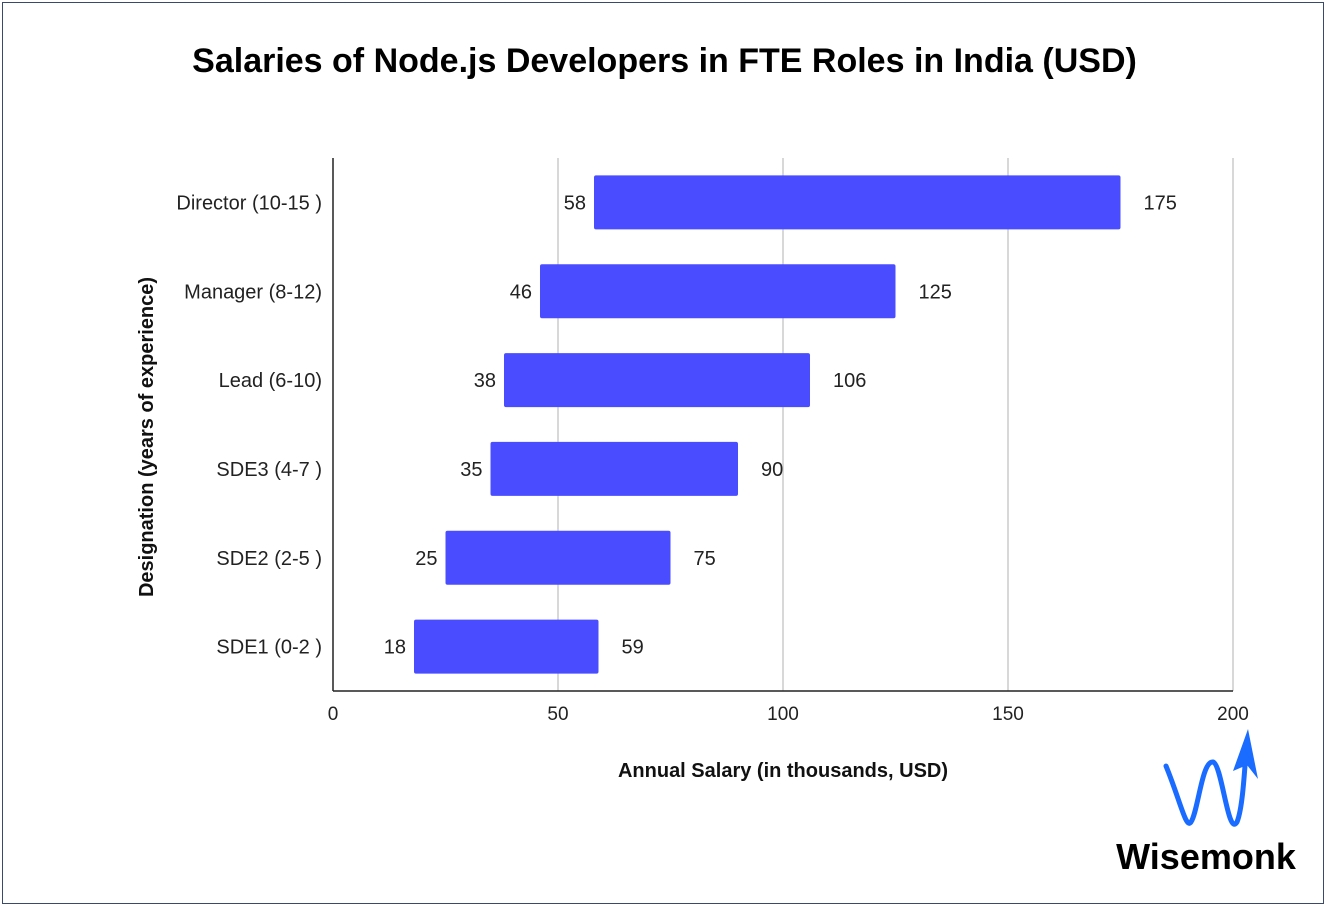 This screenshot has width=1329, height=908. I want to click on x-axis-label: Annual Salary (in thousands, USD), so click(783, 771).